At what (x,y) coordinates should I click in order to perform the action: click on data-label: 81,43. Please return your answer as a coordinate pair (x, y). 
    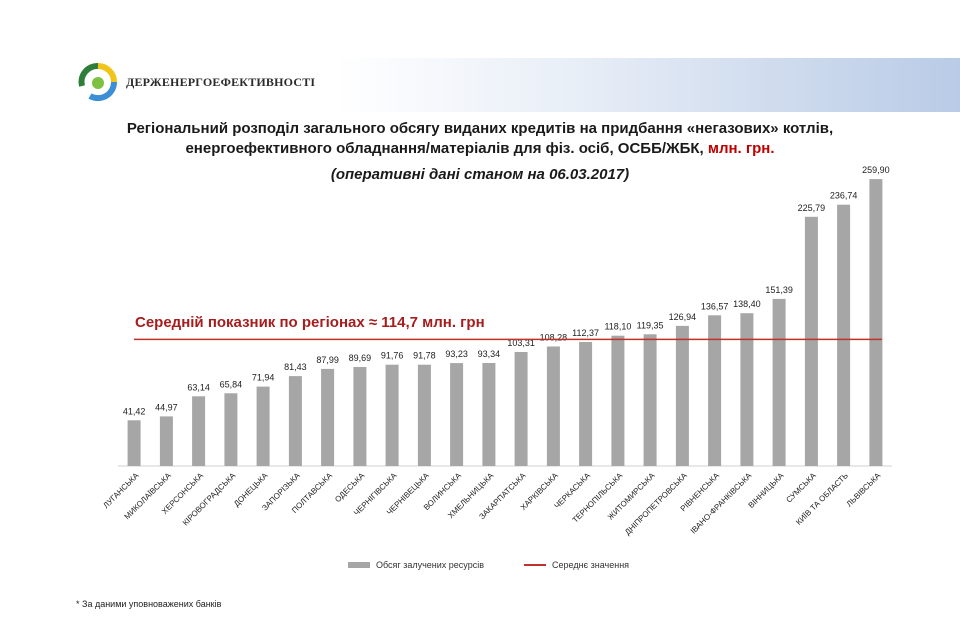
    Looking at the image, I should click on (295, 367).